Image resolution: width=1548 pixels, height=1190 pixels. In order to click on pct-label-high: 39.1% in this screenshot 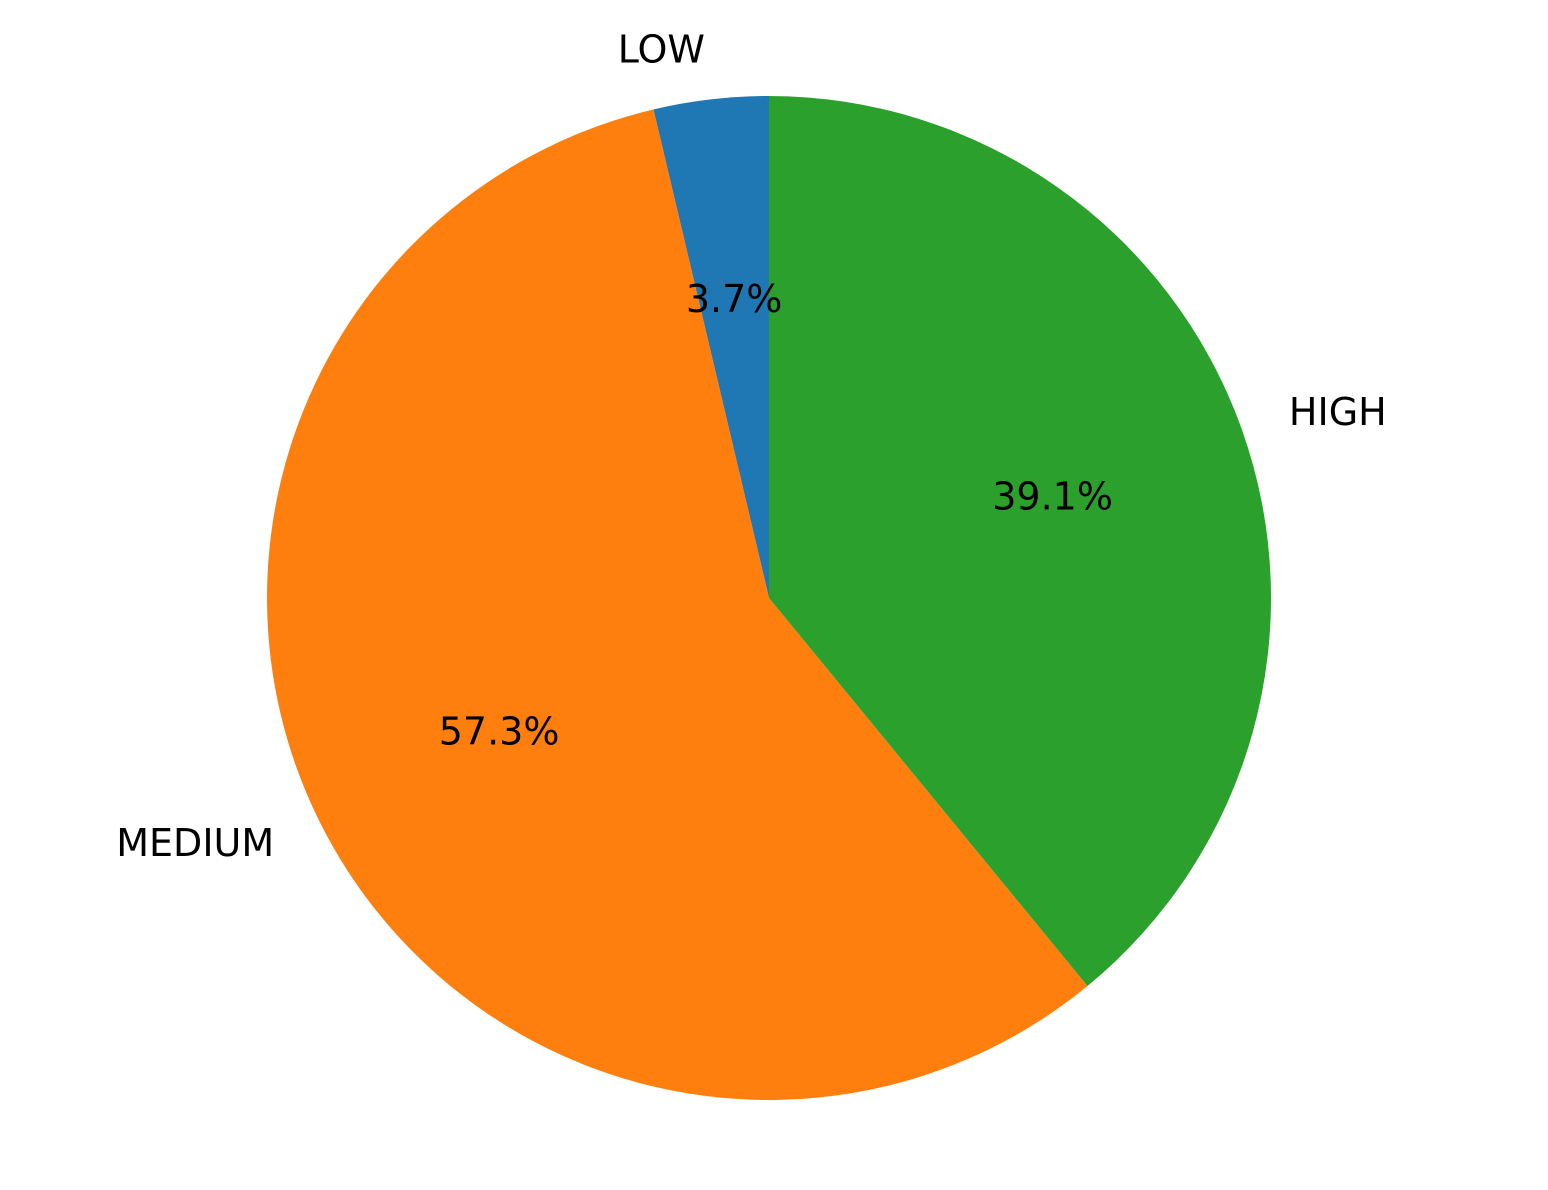, I will do `click(1052, 497)`.